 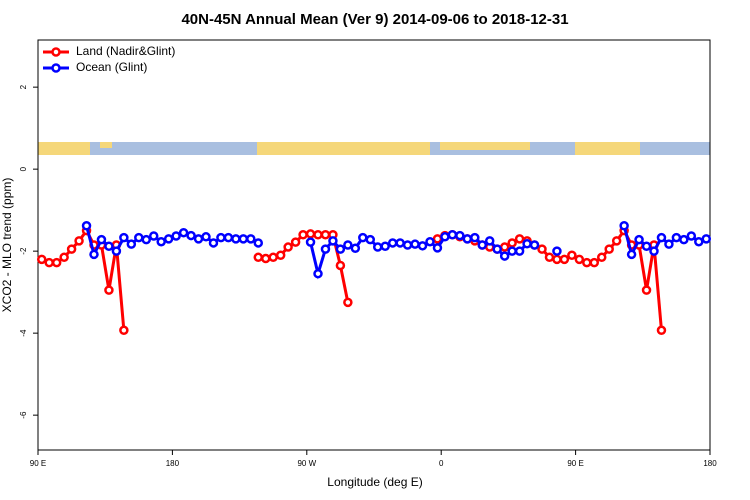 I want to click on y-tick-label: 0, so click(x=23, y=168).